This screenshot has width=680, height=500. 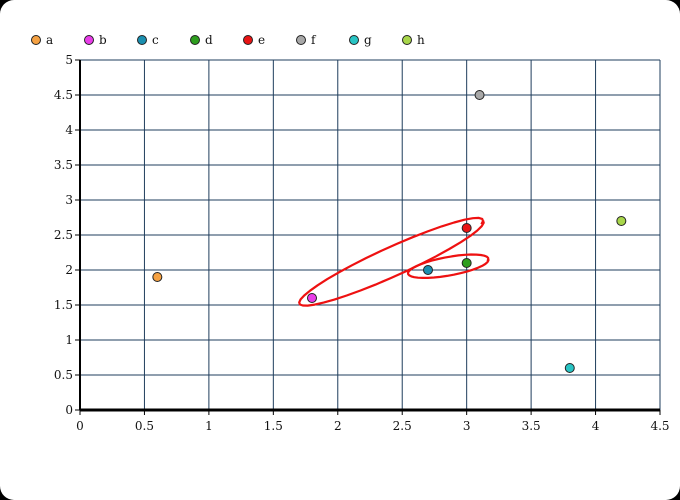 What do you see at coordinates (479, 95) in the screenshot?
I see `data-point-f` at bounding box center [479, 95].